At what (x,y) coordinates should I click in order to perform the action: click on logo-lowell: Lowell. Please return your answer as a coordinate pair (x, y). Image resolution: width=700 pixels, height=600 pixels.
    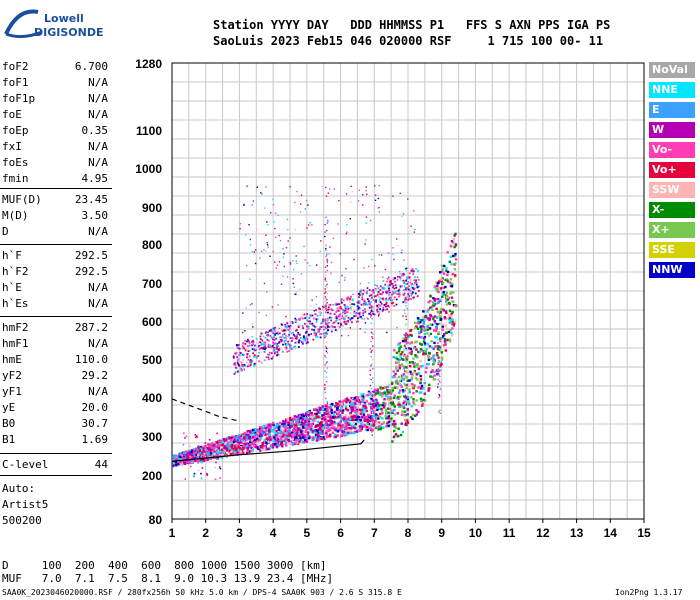
    Looking at the image, I should click on (64, 18).